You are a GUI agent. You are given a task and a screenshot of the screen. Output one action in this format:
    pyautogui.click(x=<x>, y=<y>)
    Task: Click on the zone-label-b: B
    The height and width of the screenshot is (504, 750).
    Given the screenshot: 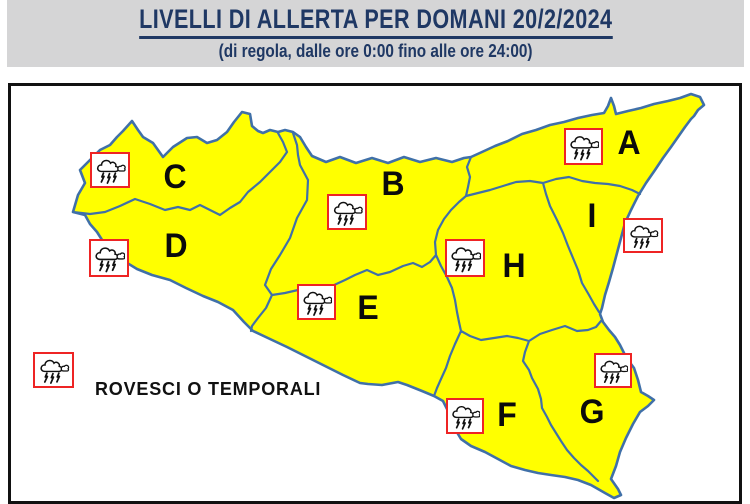 What is the action you would take?
    pyautogui.click(x=393, y=184)
    